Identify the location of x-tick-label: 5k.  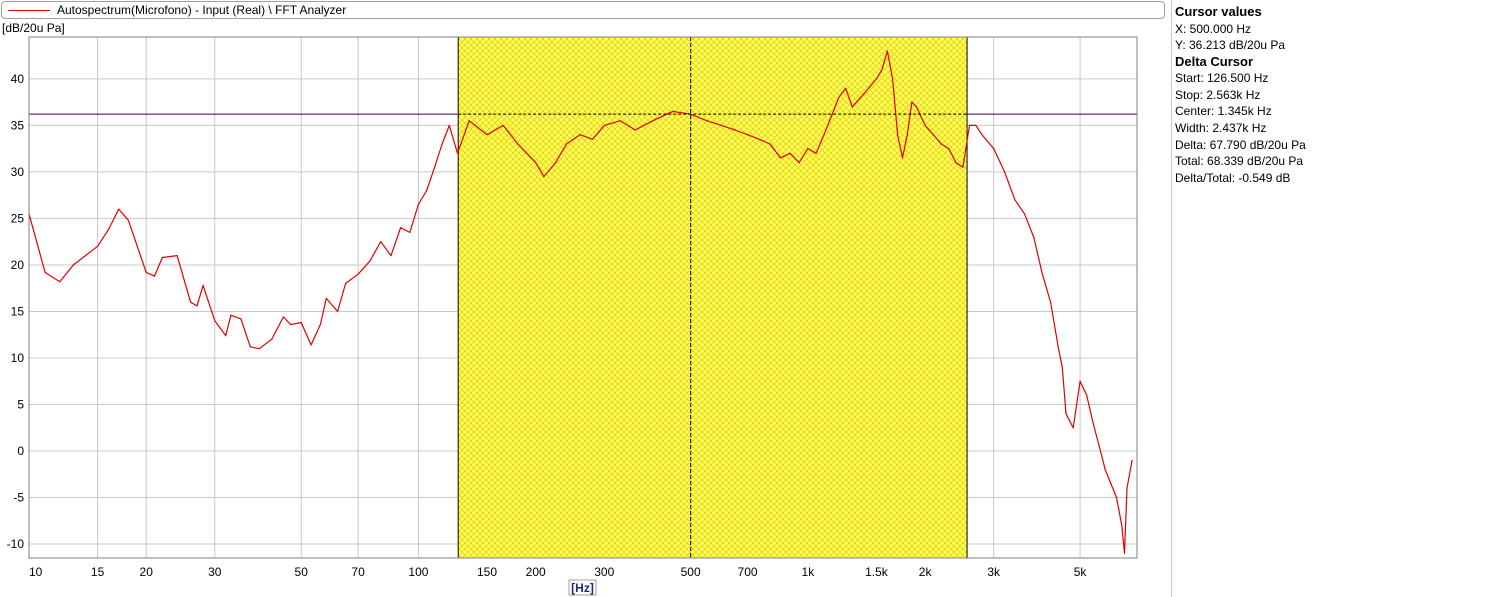
(1081, 572).